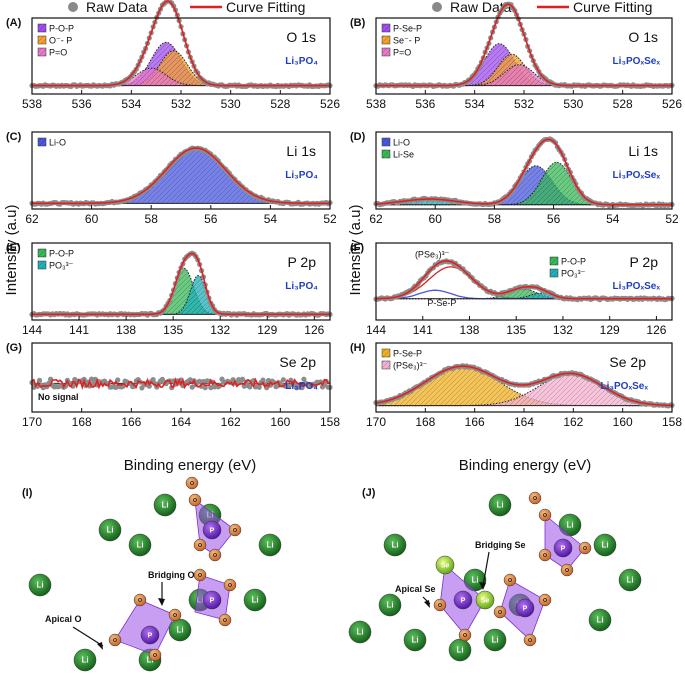  Describe the element at coordinates (573, 274) in the screenshot. I see `component-legend-label: PO₃³⁻` at that location.